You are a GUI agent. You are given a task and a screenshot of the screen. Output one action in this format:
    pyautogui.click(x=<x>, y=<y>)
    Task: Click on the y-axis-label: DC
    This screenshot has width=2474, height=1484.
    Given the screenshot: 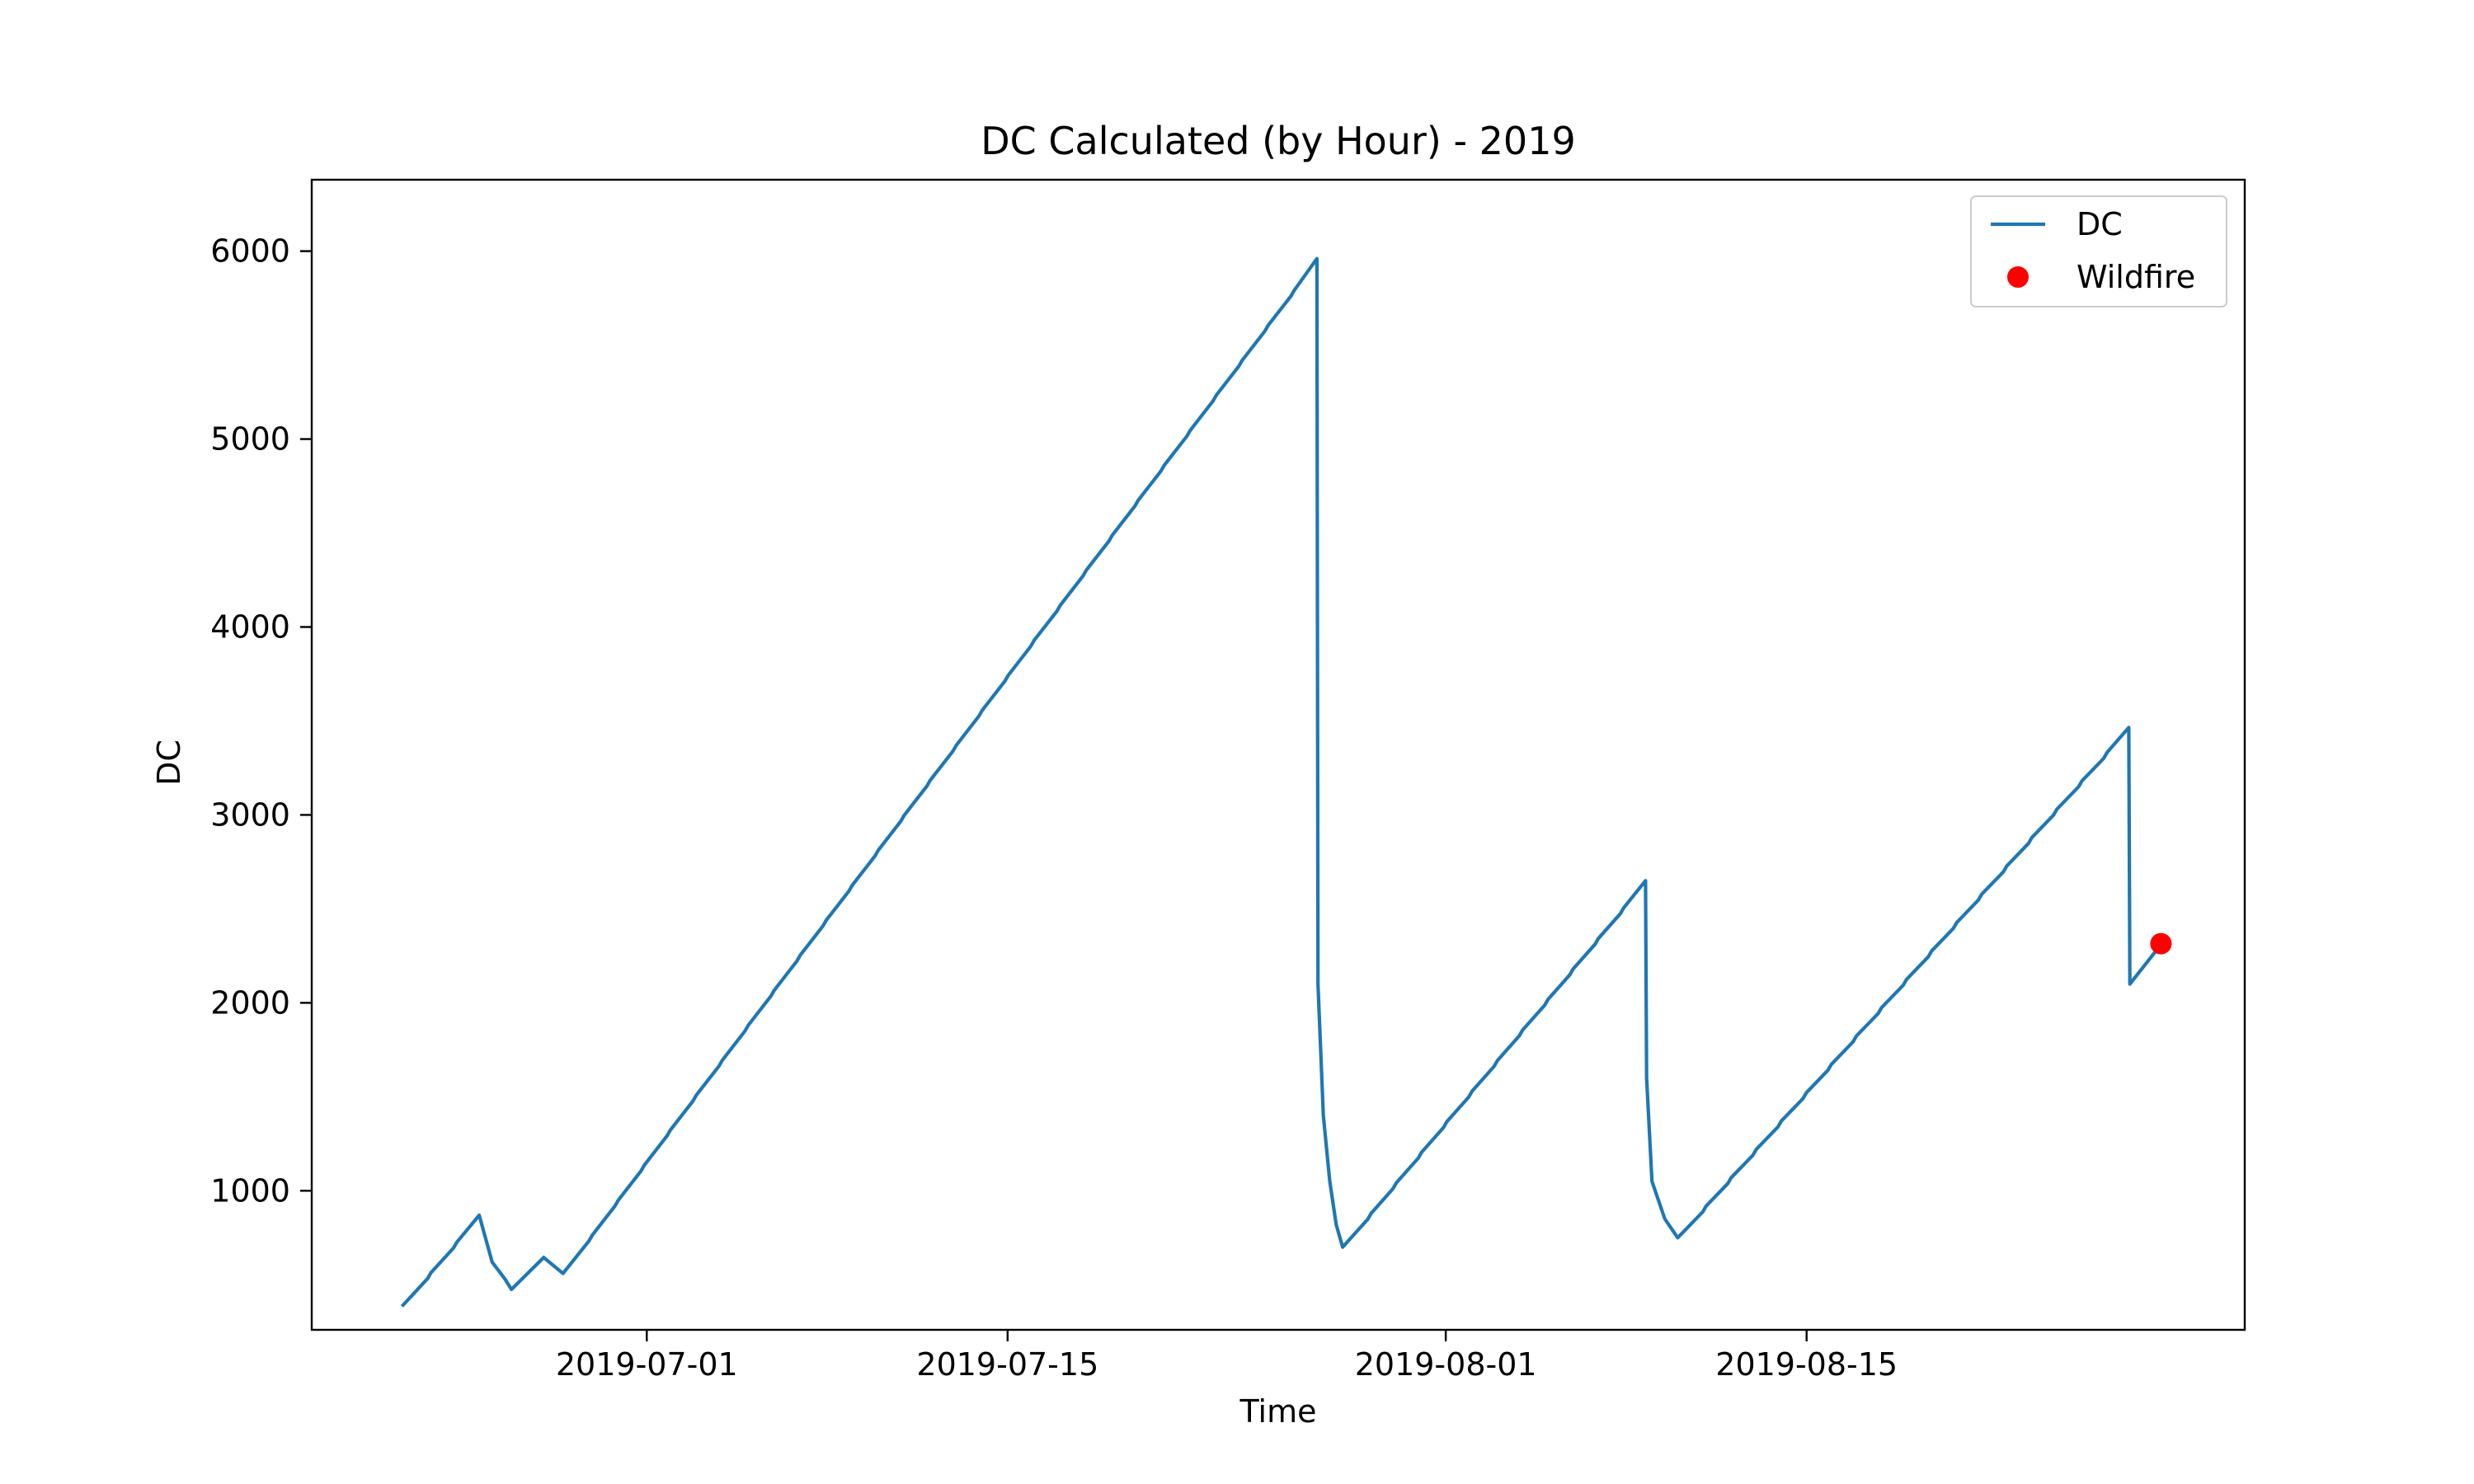 What is the action you would take?
    pyautogui.click(x=169, y=763)
    